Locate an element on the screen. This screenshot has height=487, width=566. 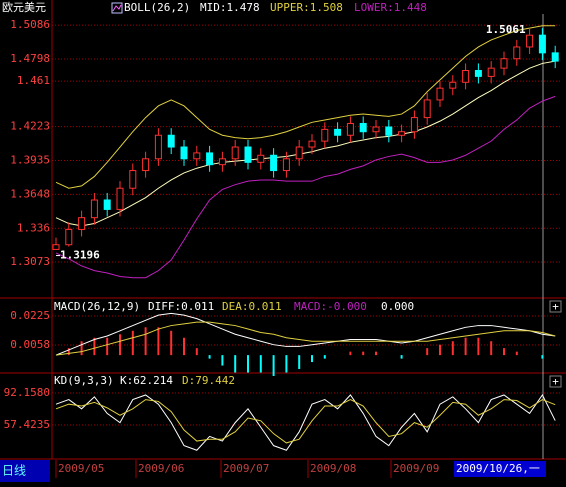
x-date-label: 2009/08 is located at coordinates (333, 468).